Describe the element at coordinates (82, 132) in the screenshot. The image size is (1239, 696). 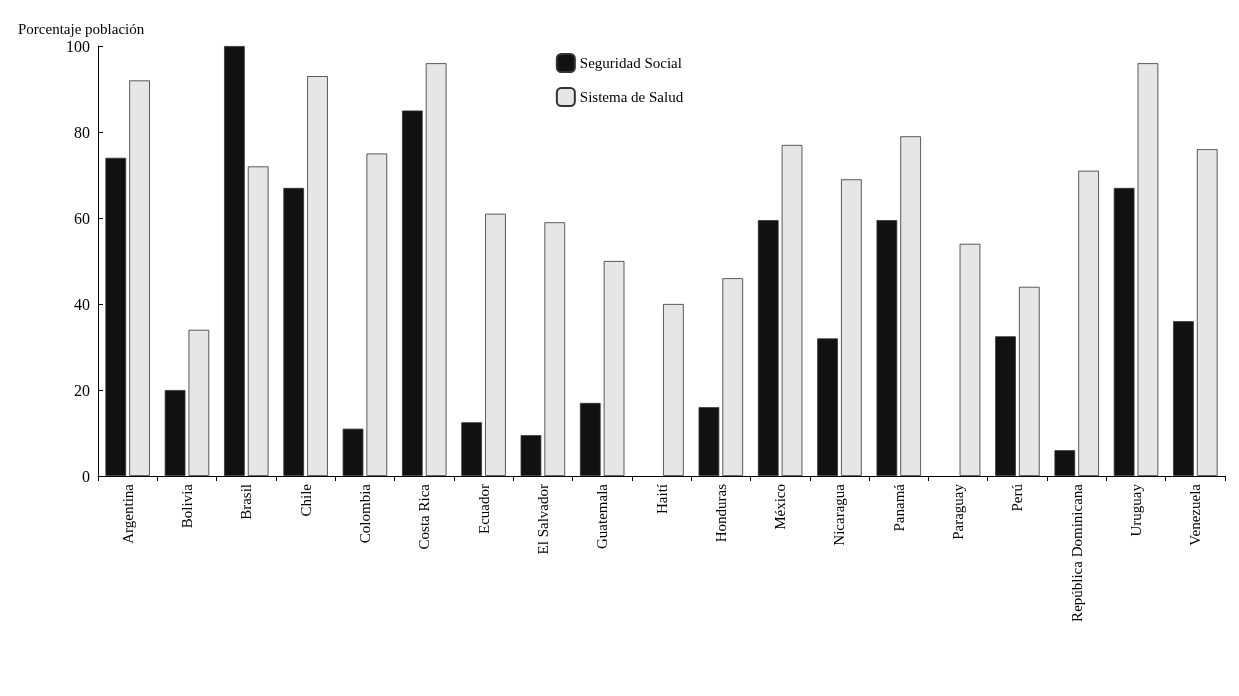
I see `y-tick-label: 80` at that location.